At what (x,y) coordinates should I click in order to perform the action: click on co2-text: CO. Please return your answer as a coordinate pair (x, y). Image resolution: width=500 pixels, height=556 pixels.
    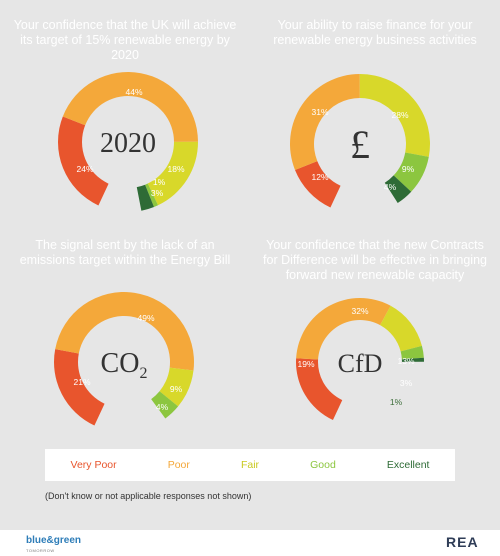
    Looking at the image, I should click on (120, 363).